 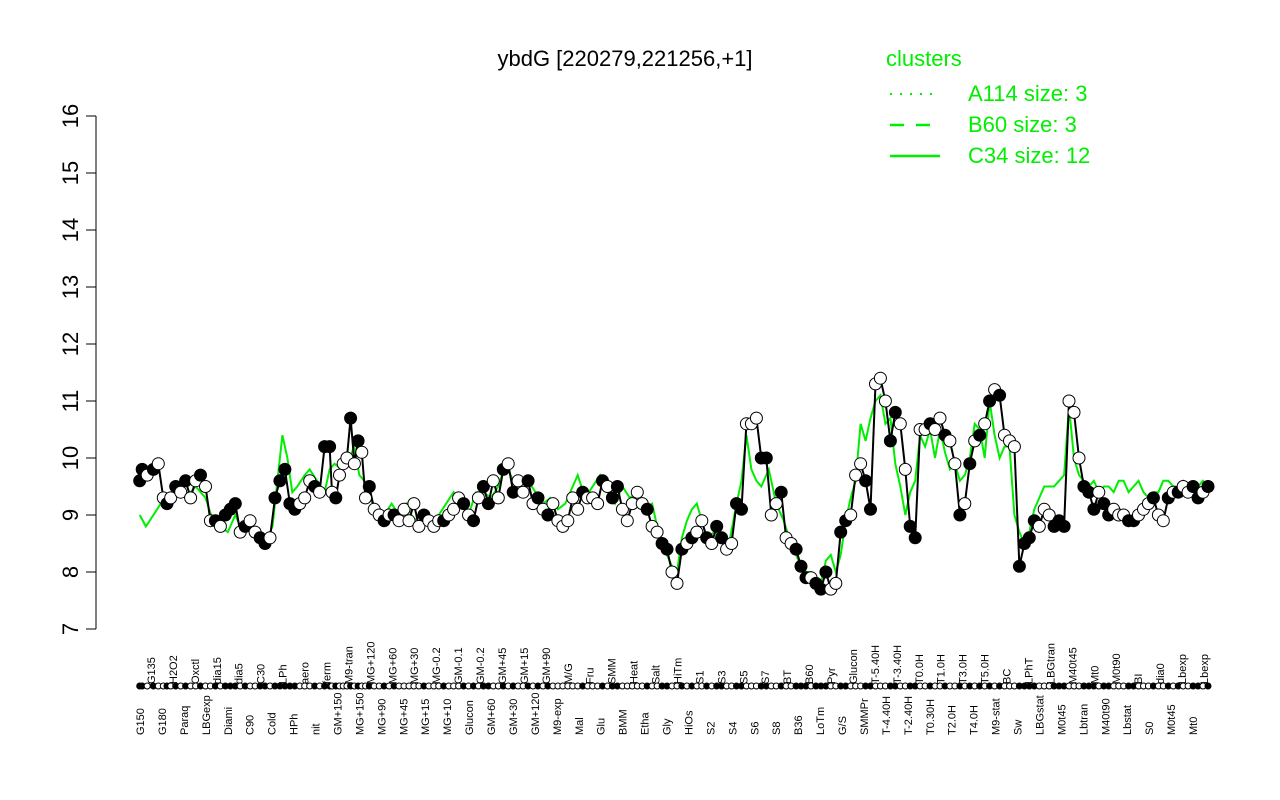 I want to click on x-tick-label: MG+30, so click(x=415, y=666).